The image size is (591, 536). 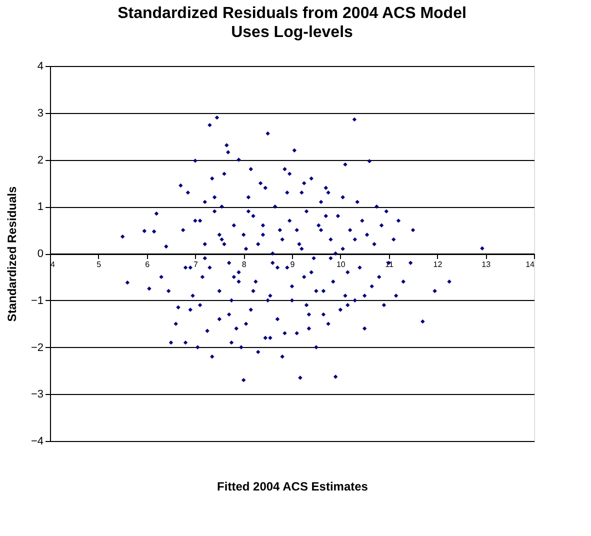 I want to click on x-tick-label: 8, so click(x=244, y=264).